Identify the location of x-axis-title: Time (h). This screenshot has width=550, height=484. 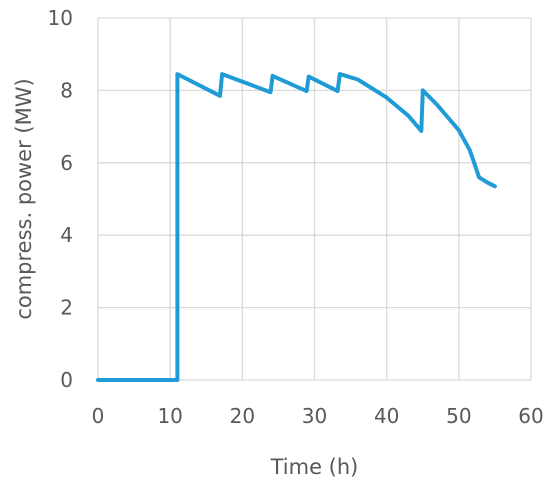
(314, 467).